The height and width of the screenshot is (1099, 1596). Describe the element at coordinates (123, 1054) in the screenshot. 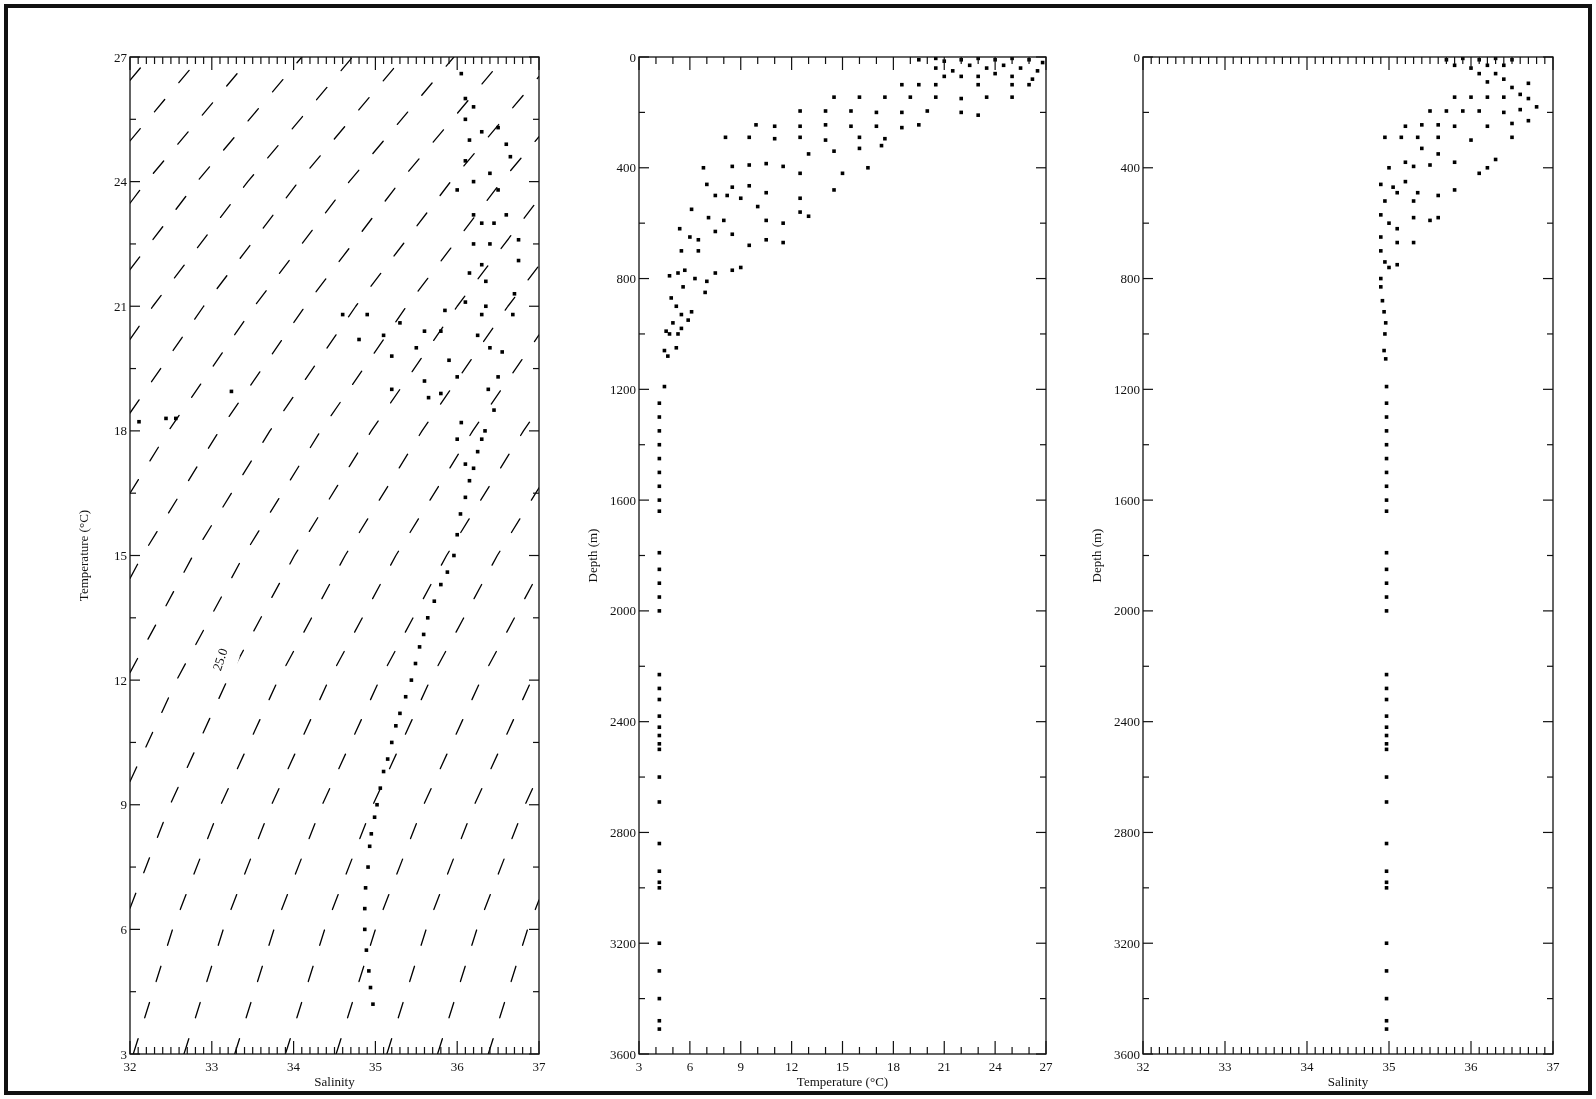

I see `y-tick-label: 3` at that location.